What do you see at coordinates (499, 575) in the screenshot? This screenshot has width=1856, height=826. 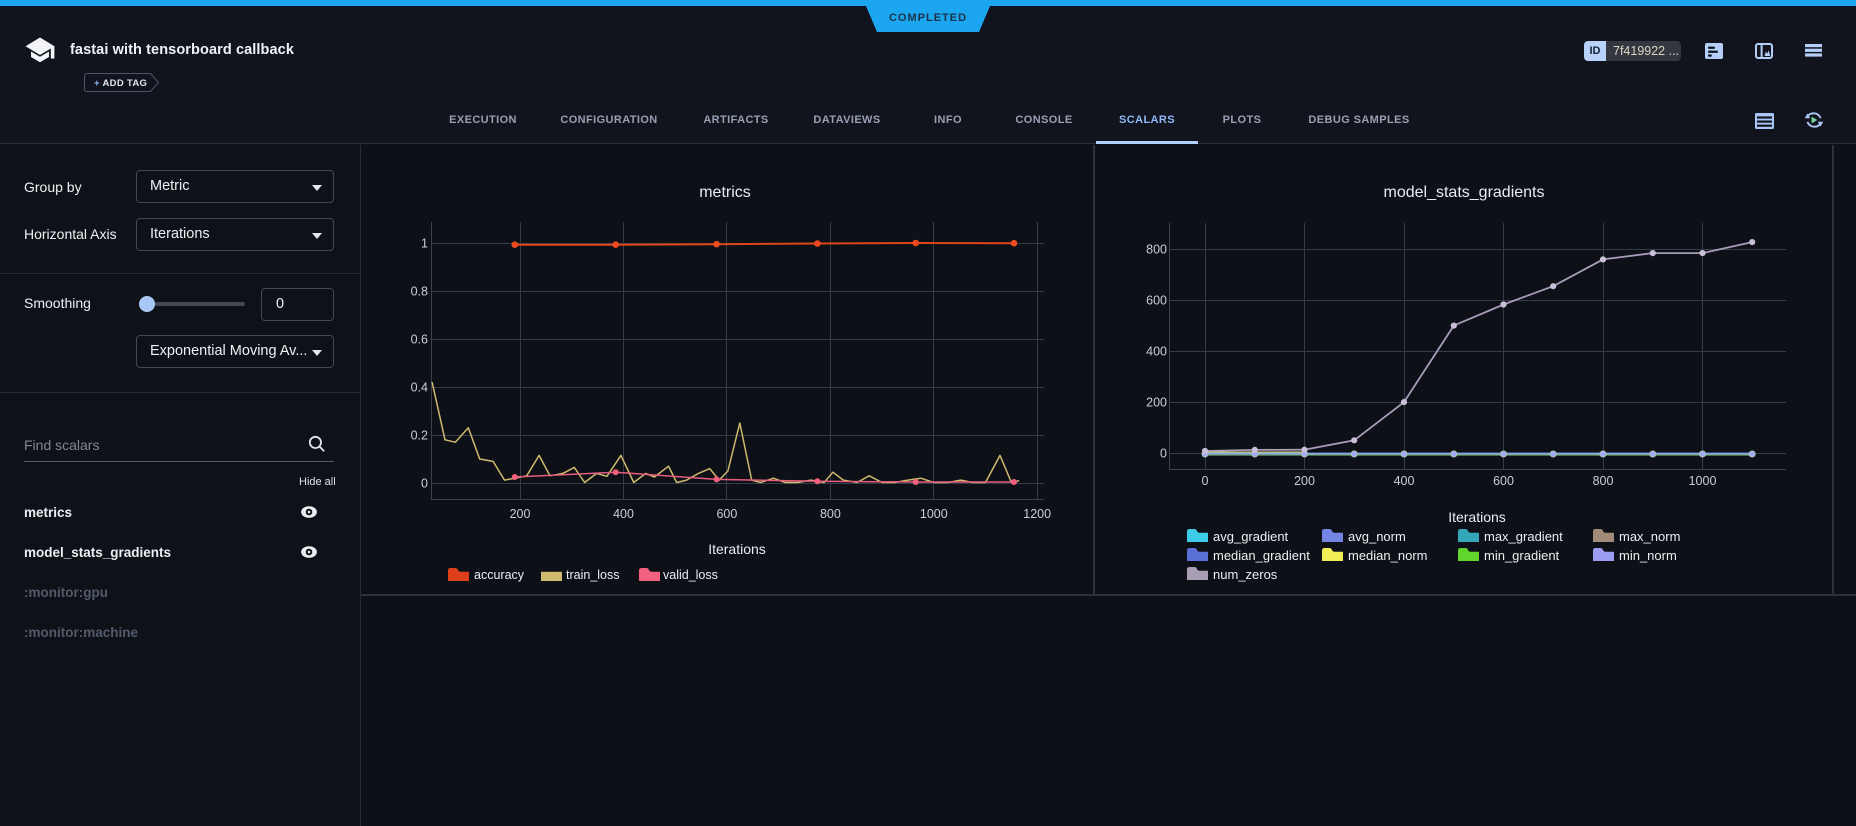 I see `svg-text: accuracy` at bounding box center [499, 575].